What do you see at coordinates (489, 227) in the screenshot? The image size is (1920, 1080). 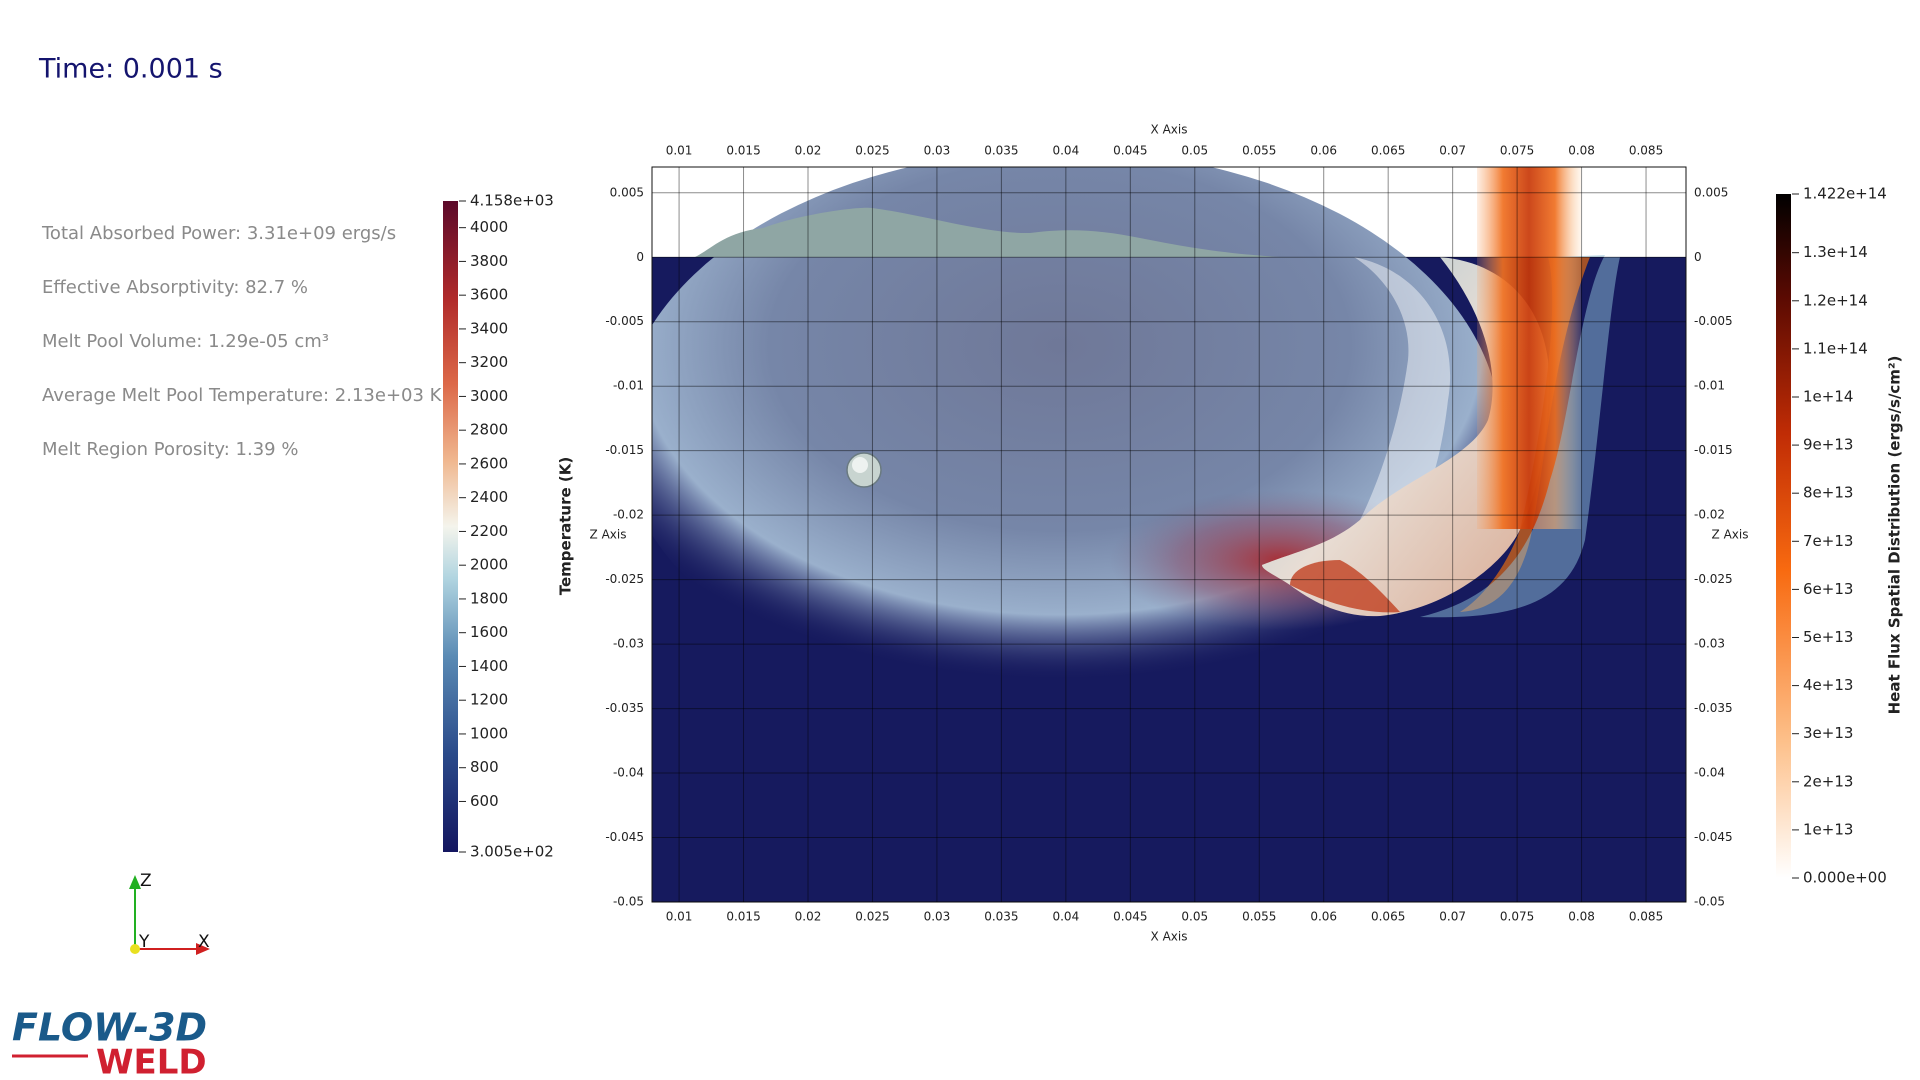 I see `temperature-tick-label: 4000` at bounding box center [489, 227].